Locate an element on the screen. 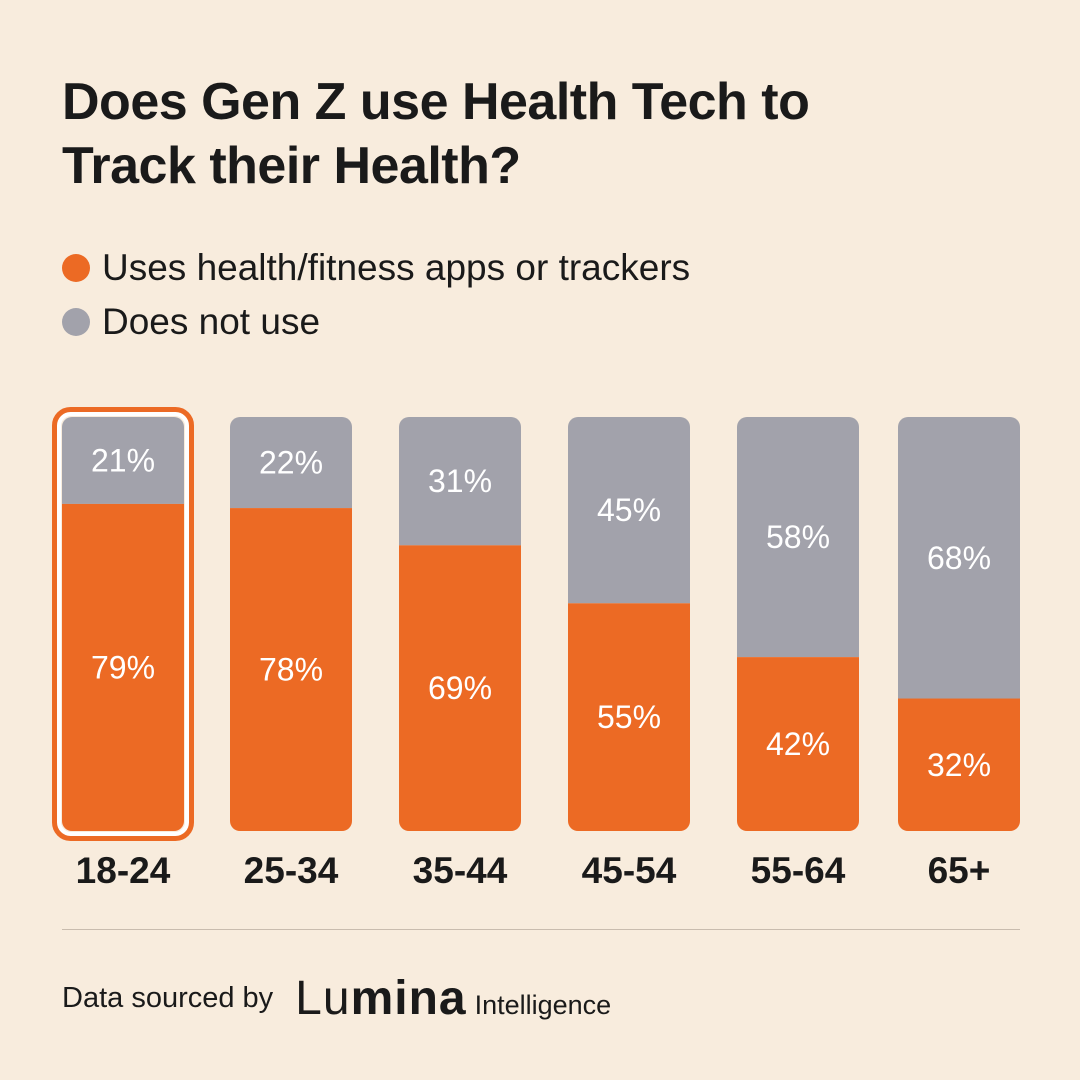 The height and width of the screenshot is (1080, 1080). highlight-inner-outline is located at coordinates (123, 624).